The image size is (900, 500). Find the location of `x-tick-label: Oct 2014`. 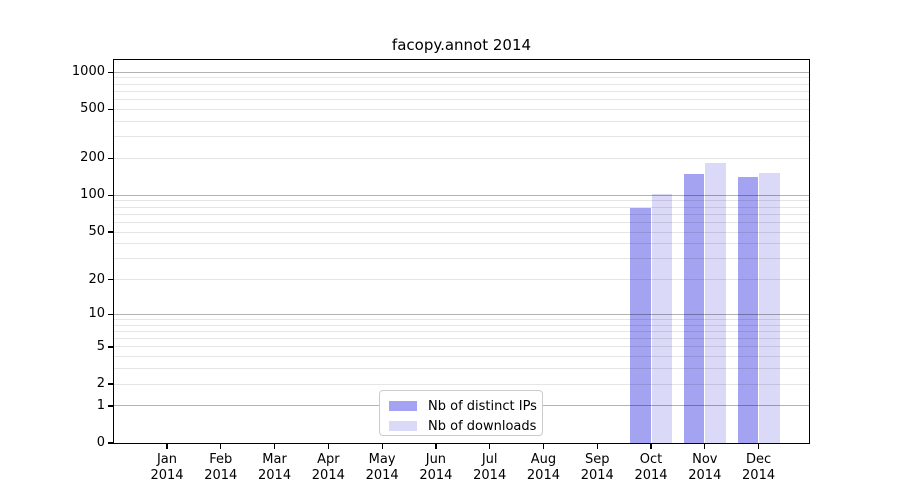

x-tick-label: Oct 2014 is located at coordinates (651, 467).